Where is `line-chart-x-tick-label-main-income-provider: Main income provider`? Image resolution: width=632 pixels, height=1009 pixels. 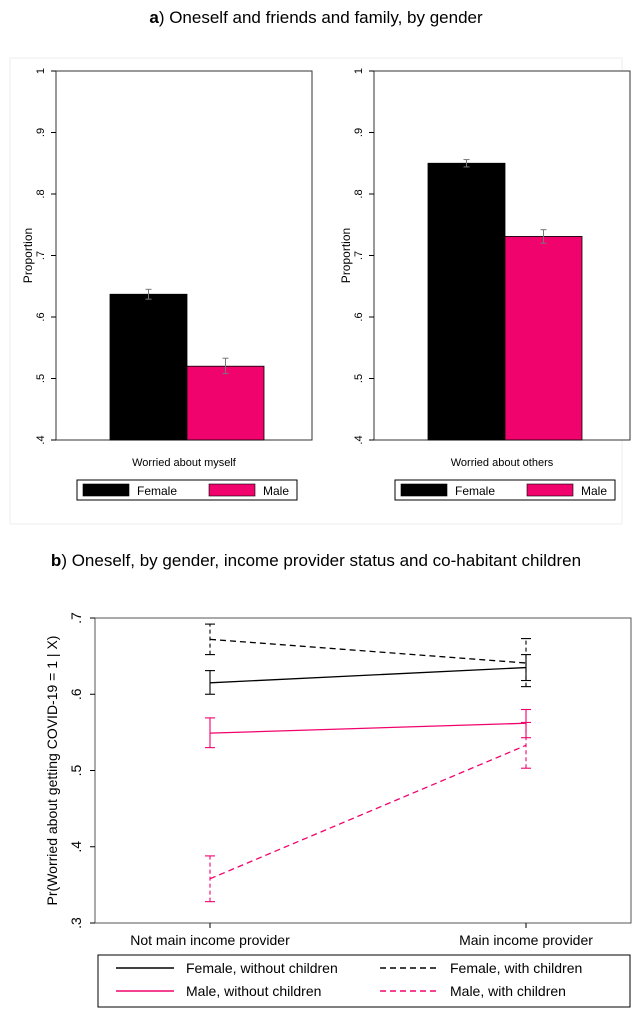
line-chart-x-tick-label-main-income-provider: Main income provider is located at coordinates (526, 940).